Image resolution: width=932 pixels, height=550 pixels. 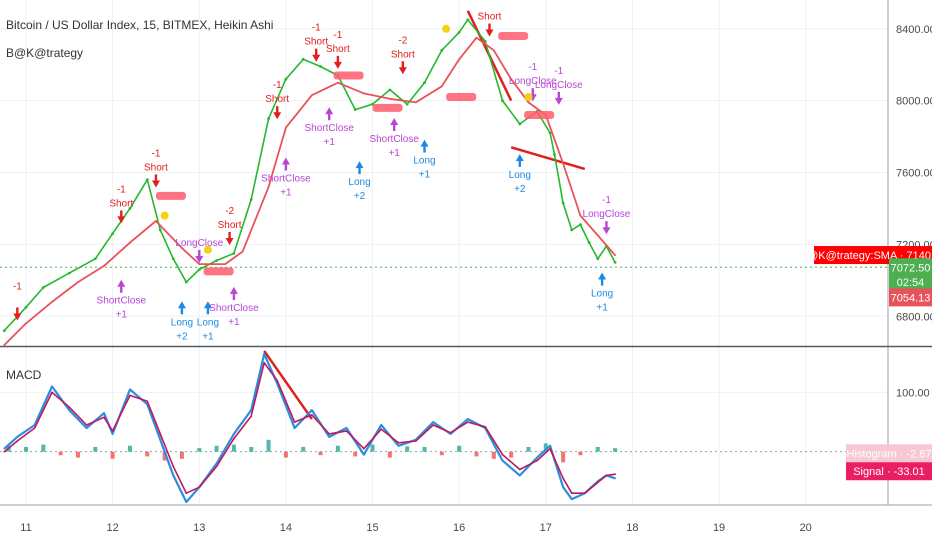 What do you see at coordinates (229, 235) in the screenshot?
I see `short-arrow-stem` at bounding box center [229, 235].